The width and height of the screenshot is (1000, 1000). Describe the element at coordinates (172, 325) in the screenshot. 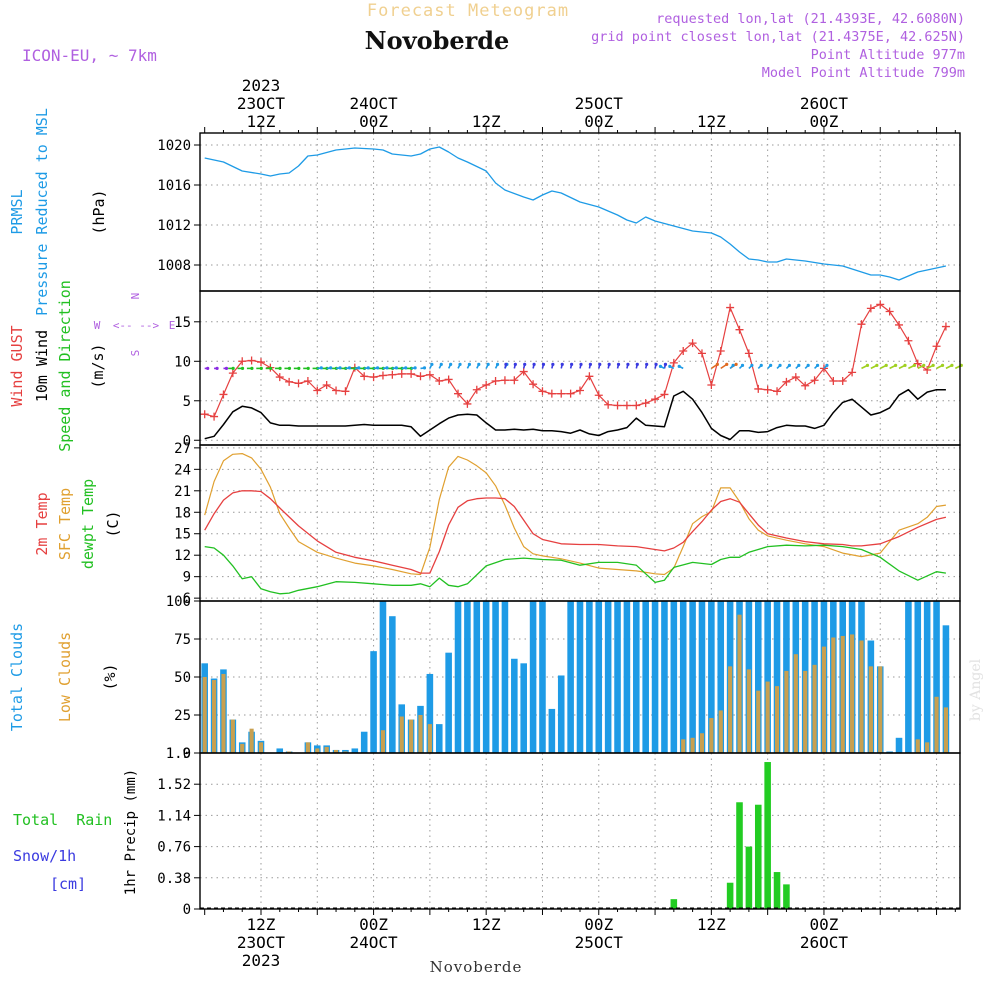

I see `compass-east: E` at that location.